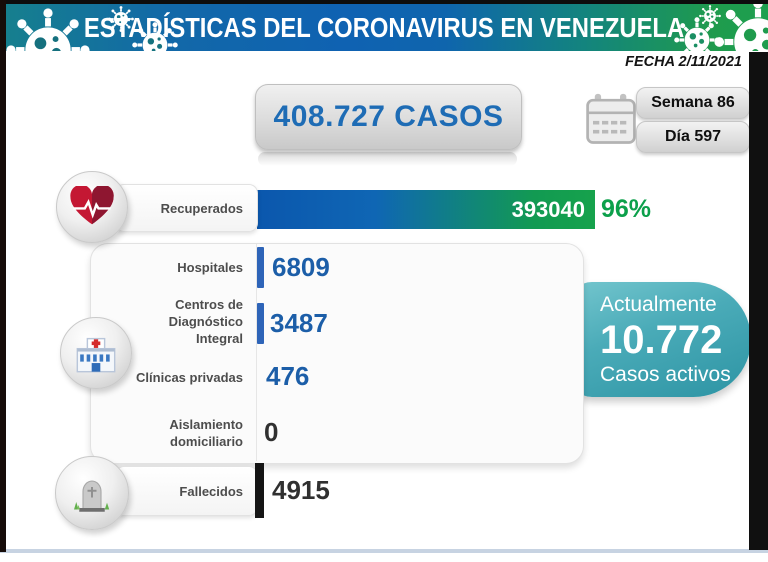 Image resolution: width=768 pixels, height=562 pixels. What do you see at coordinates (741, 27) in the screenshot?
I see `virus-icon` at bounding box center [741, 27].